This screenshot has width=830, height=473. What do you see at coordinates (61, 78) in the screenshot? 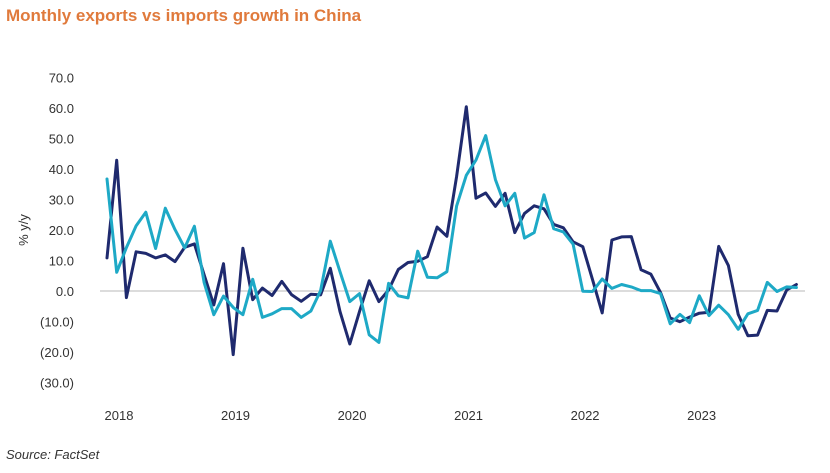
I see `y-tick-label: 70.0` at bounding box center [61, 78].